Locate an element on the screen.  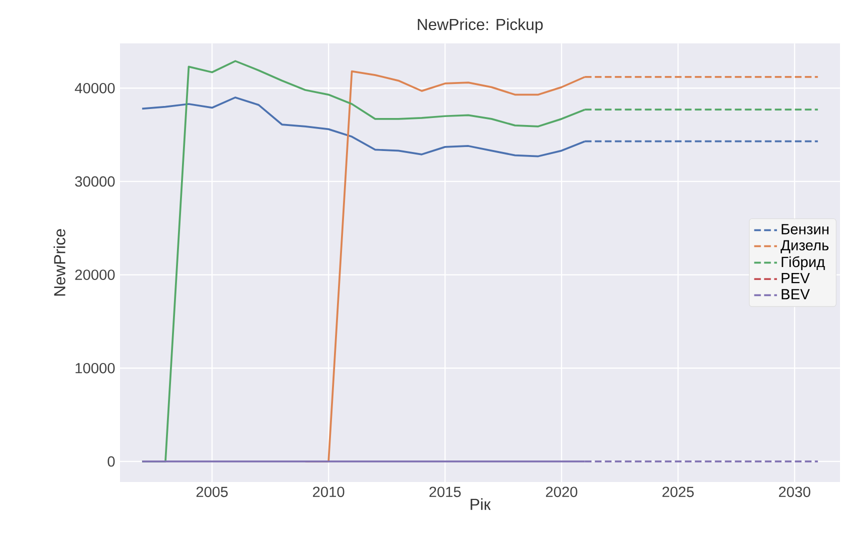
x-axis-title: Рік is located at coordinates (480, 504).